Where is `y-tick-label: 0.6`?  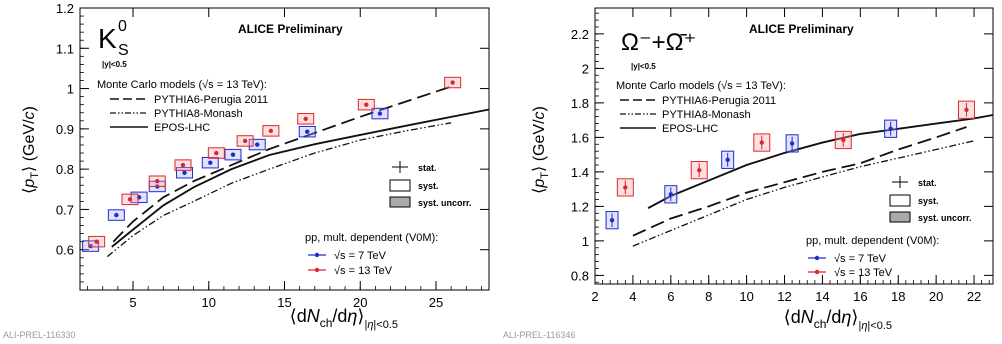
y-tick-label: 0.6 is located at coordinates (65, 250).